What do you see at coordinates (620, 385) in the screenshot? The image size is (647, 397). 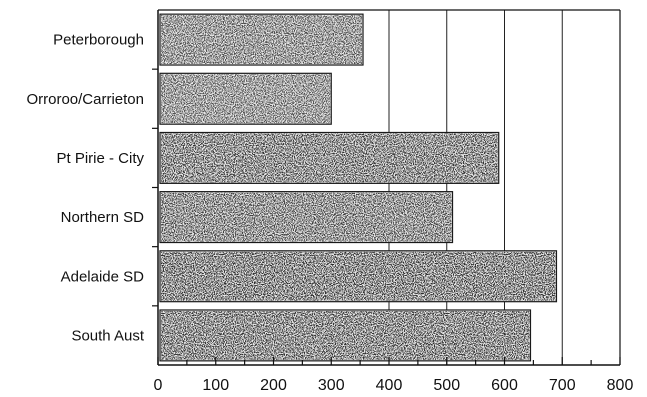 I see `x-tick-label-800: 800` at bounding box center [620, 385].